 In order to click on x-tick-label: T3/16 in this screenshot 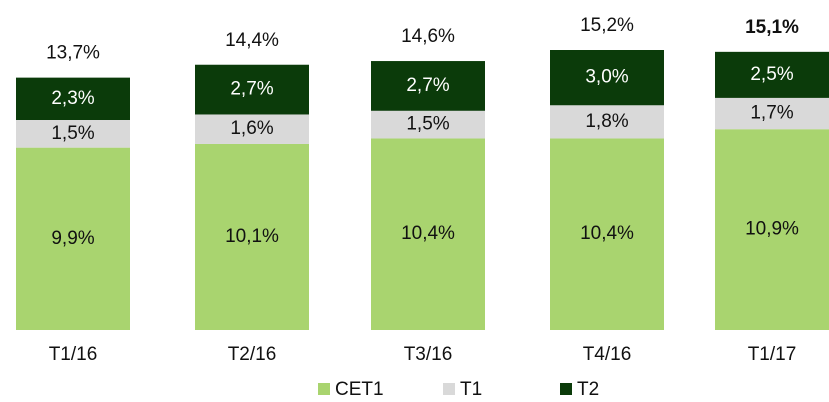, I will do `click(428, 354)`.